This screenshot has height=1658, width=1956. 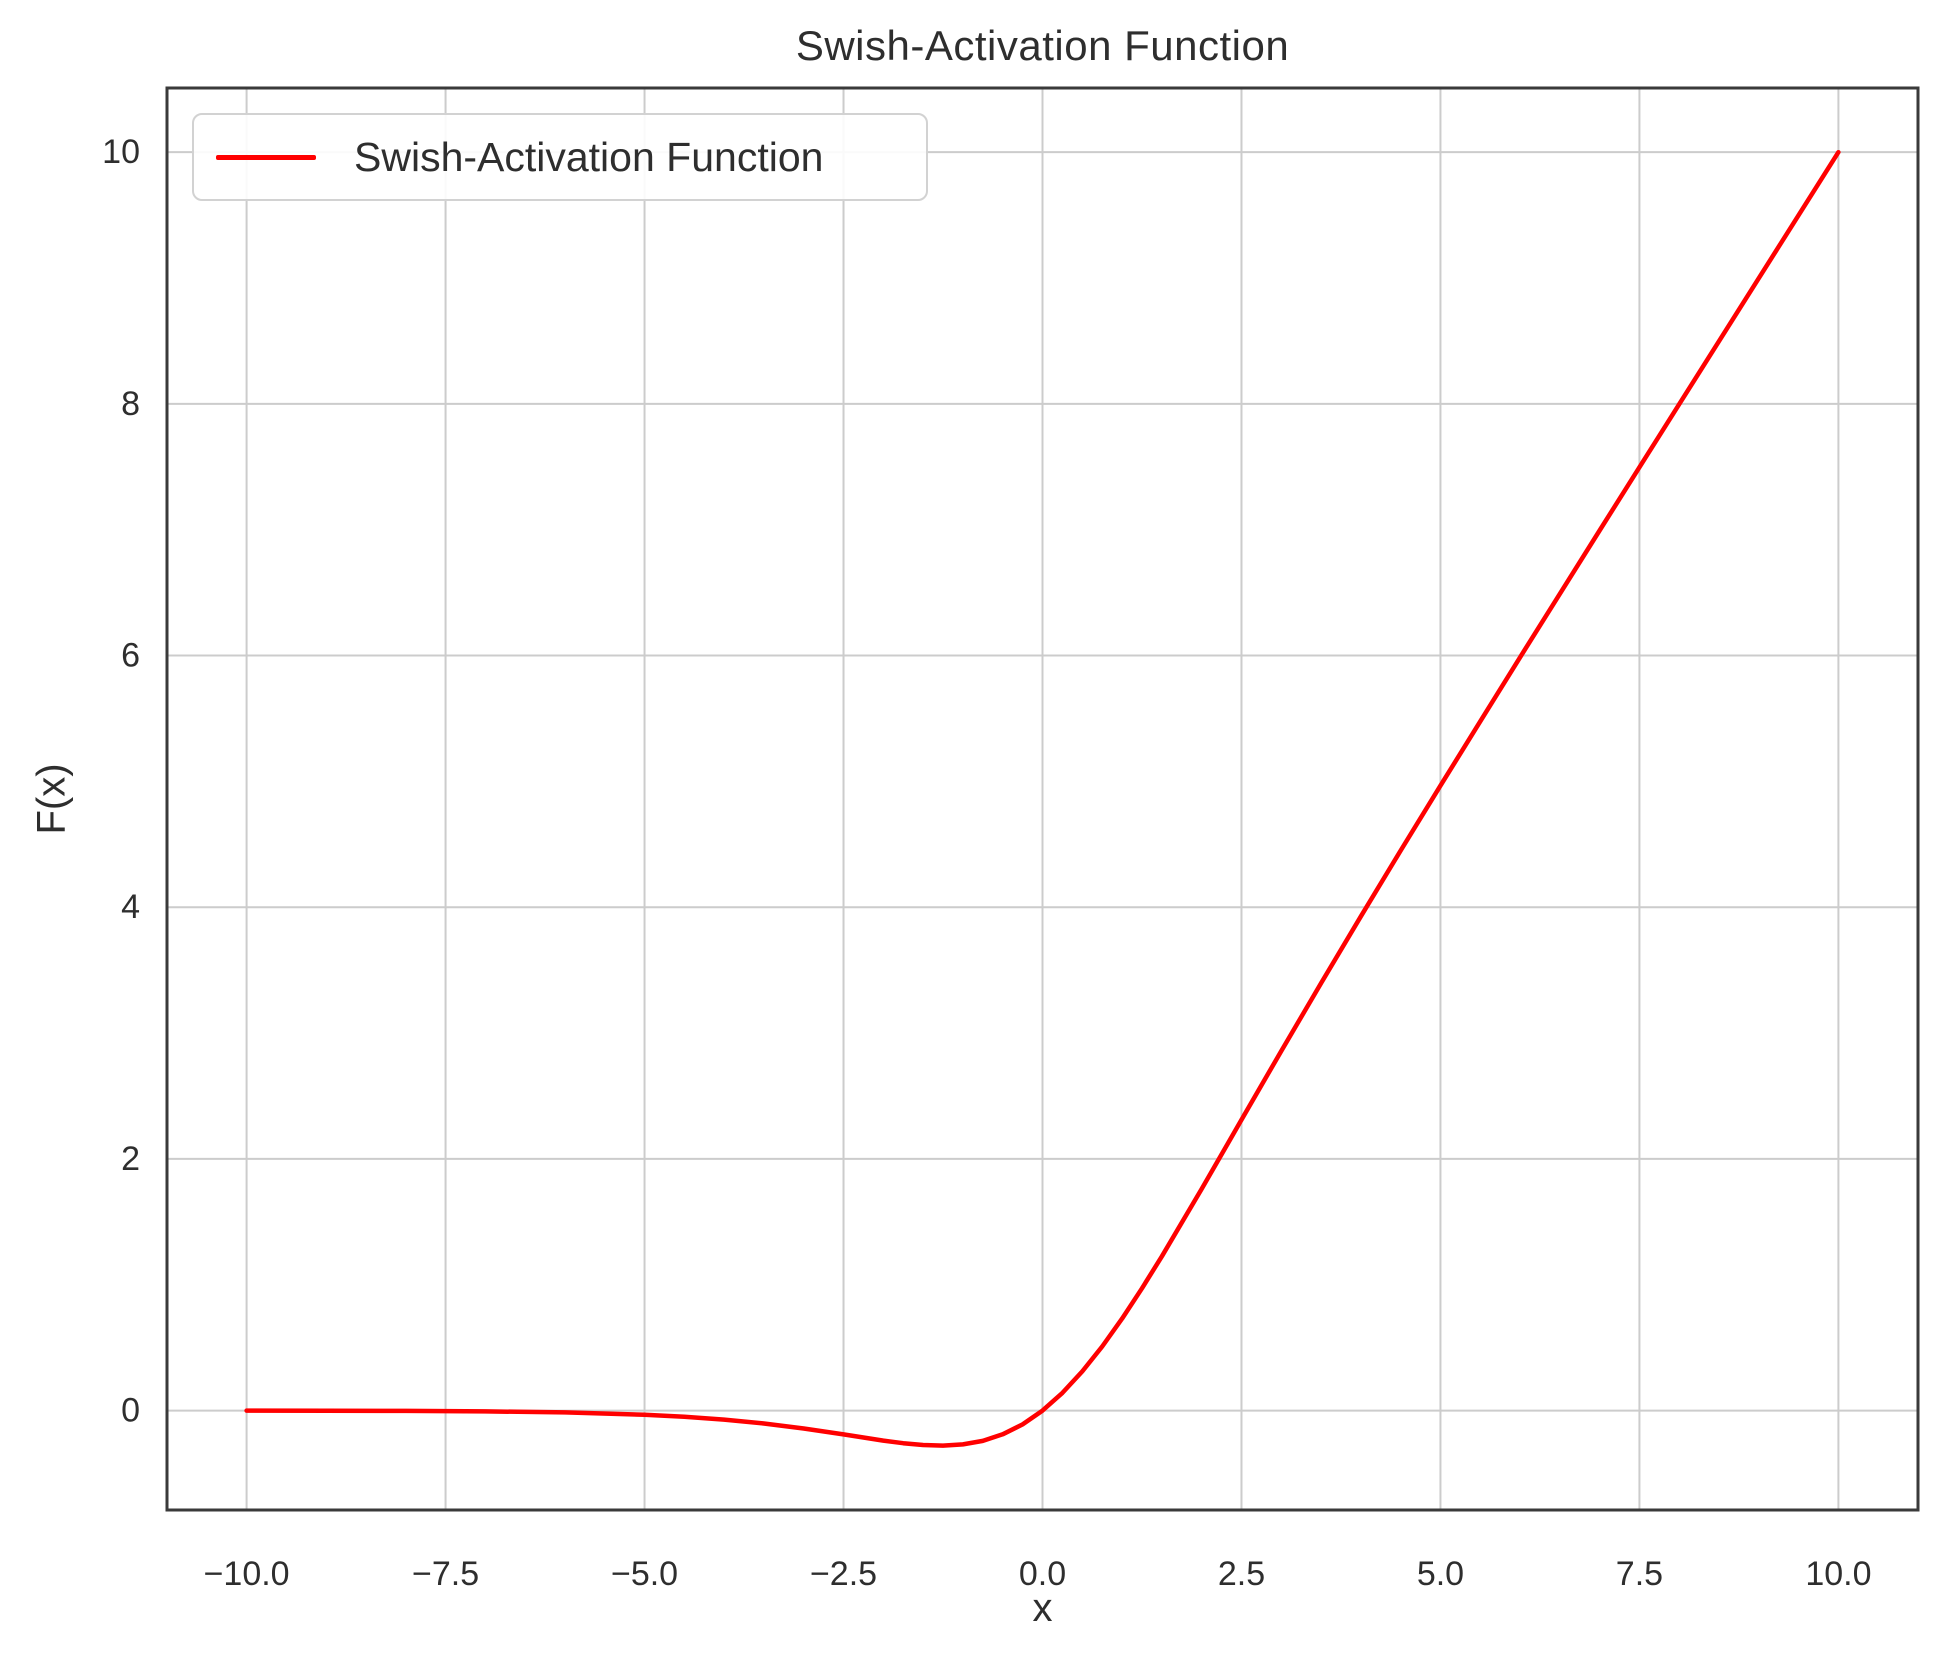 What do you see at coordinates (1838, 1574) in the screenshot?
I see `x-tick-label: 10.0` at bounding box center [1838, 1574].